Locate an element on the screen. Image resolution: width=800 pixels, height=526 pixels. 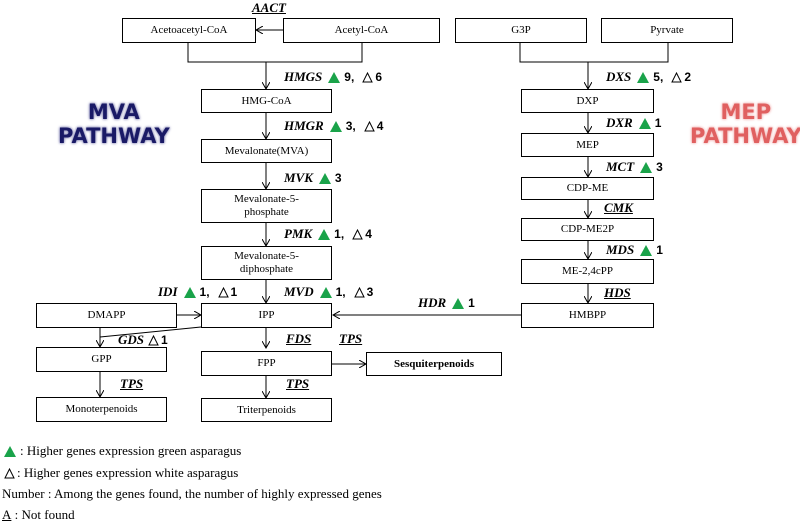
gene-tps-sesquiterpenoids: TPS is located at coordinates (351, 338).